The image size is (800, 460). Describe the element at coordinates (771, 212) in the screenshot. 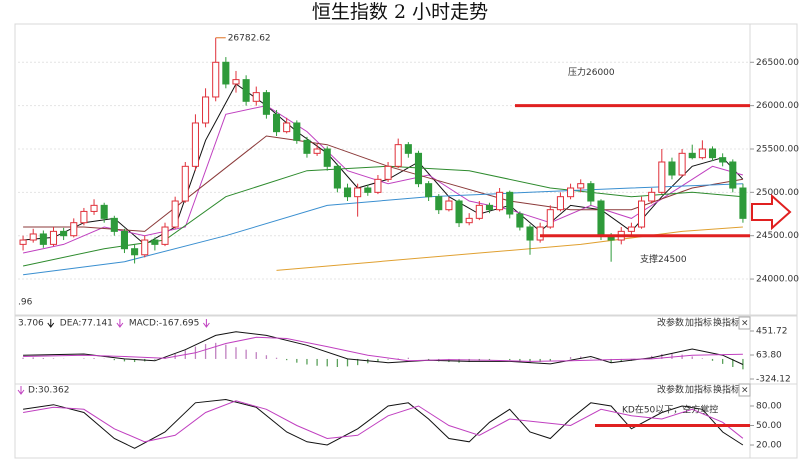

I see `direction-arrow` at that location.